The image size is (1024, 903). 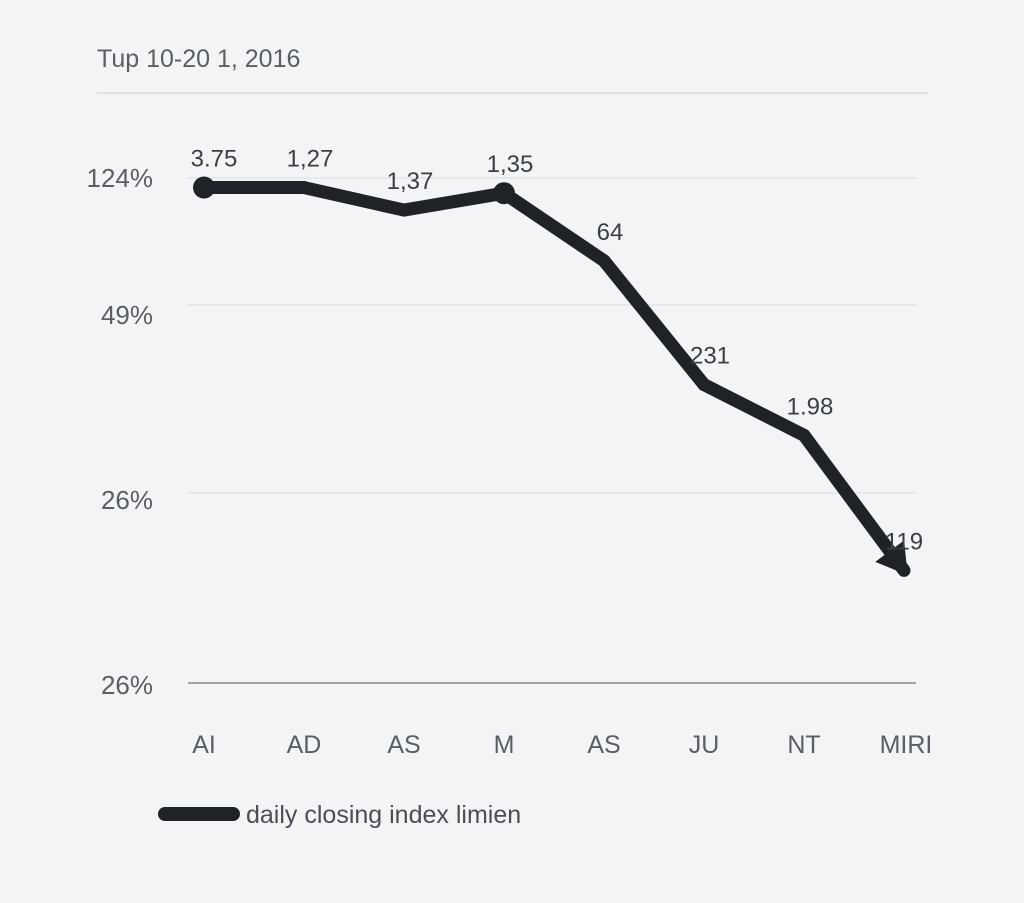 I want to click on x-tick-label: NT, so click(x=803, y=745).